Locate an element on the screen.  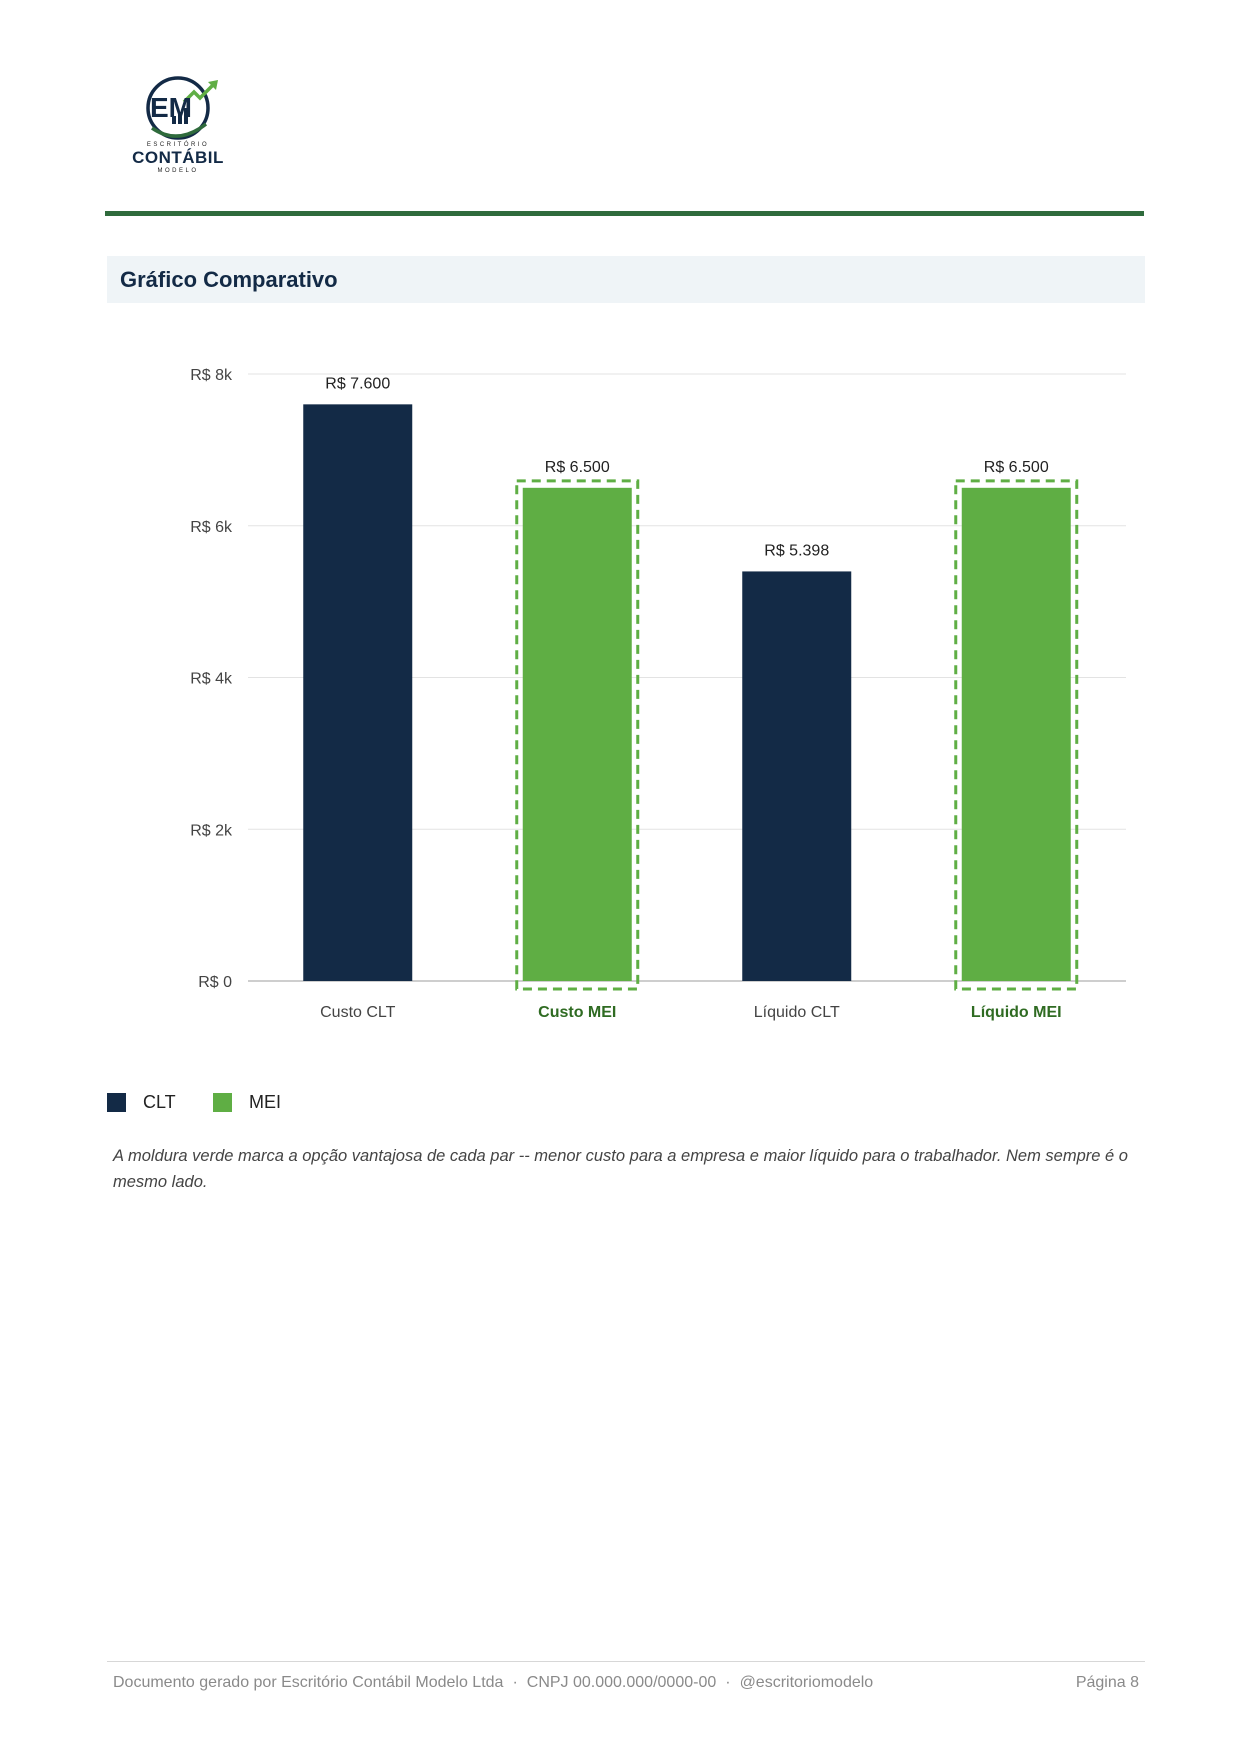
company-logo: EM ESCRITÓRIO CONTÁBIL MODELO is located at coordinates (178, 127).